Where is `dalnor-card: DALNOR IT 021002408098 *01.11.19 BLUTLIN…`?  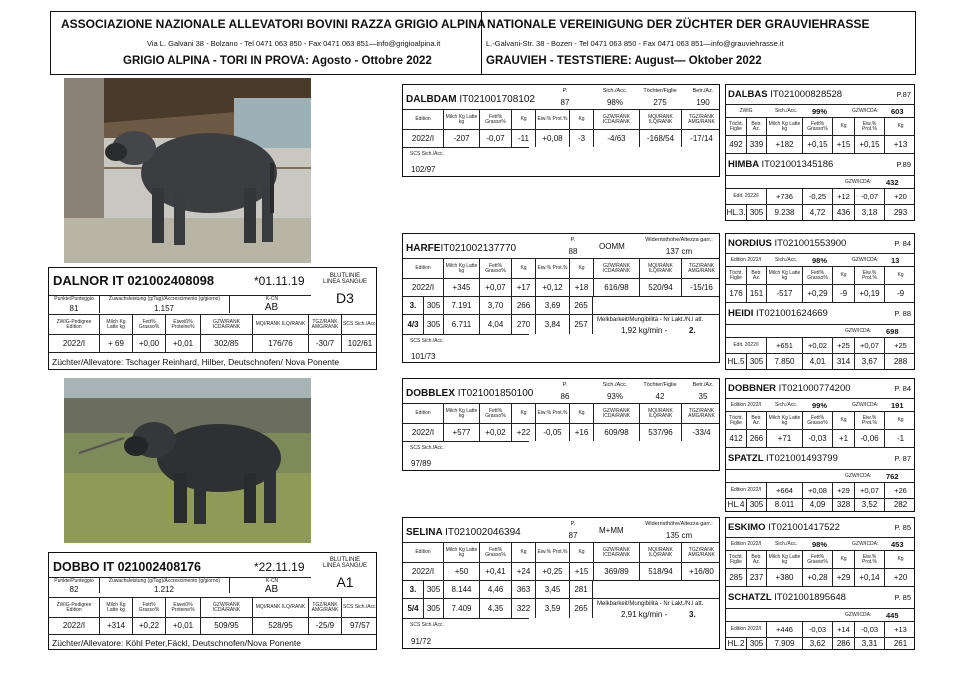 dalnor-card: DALNOR IT 021002408098 *01.11.19 BLUTLIN… is located at coordinates (212, 318).